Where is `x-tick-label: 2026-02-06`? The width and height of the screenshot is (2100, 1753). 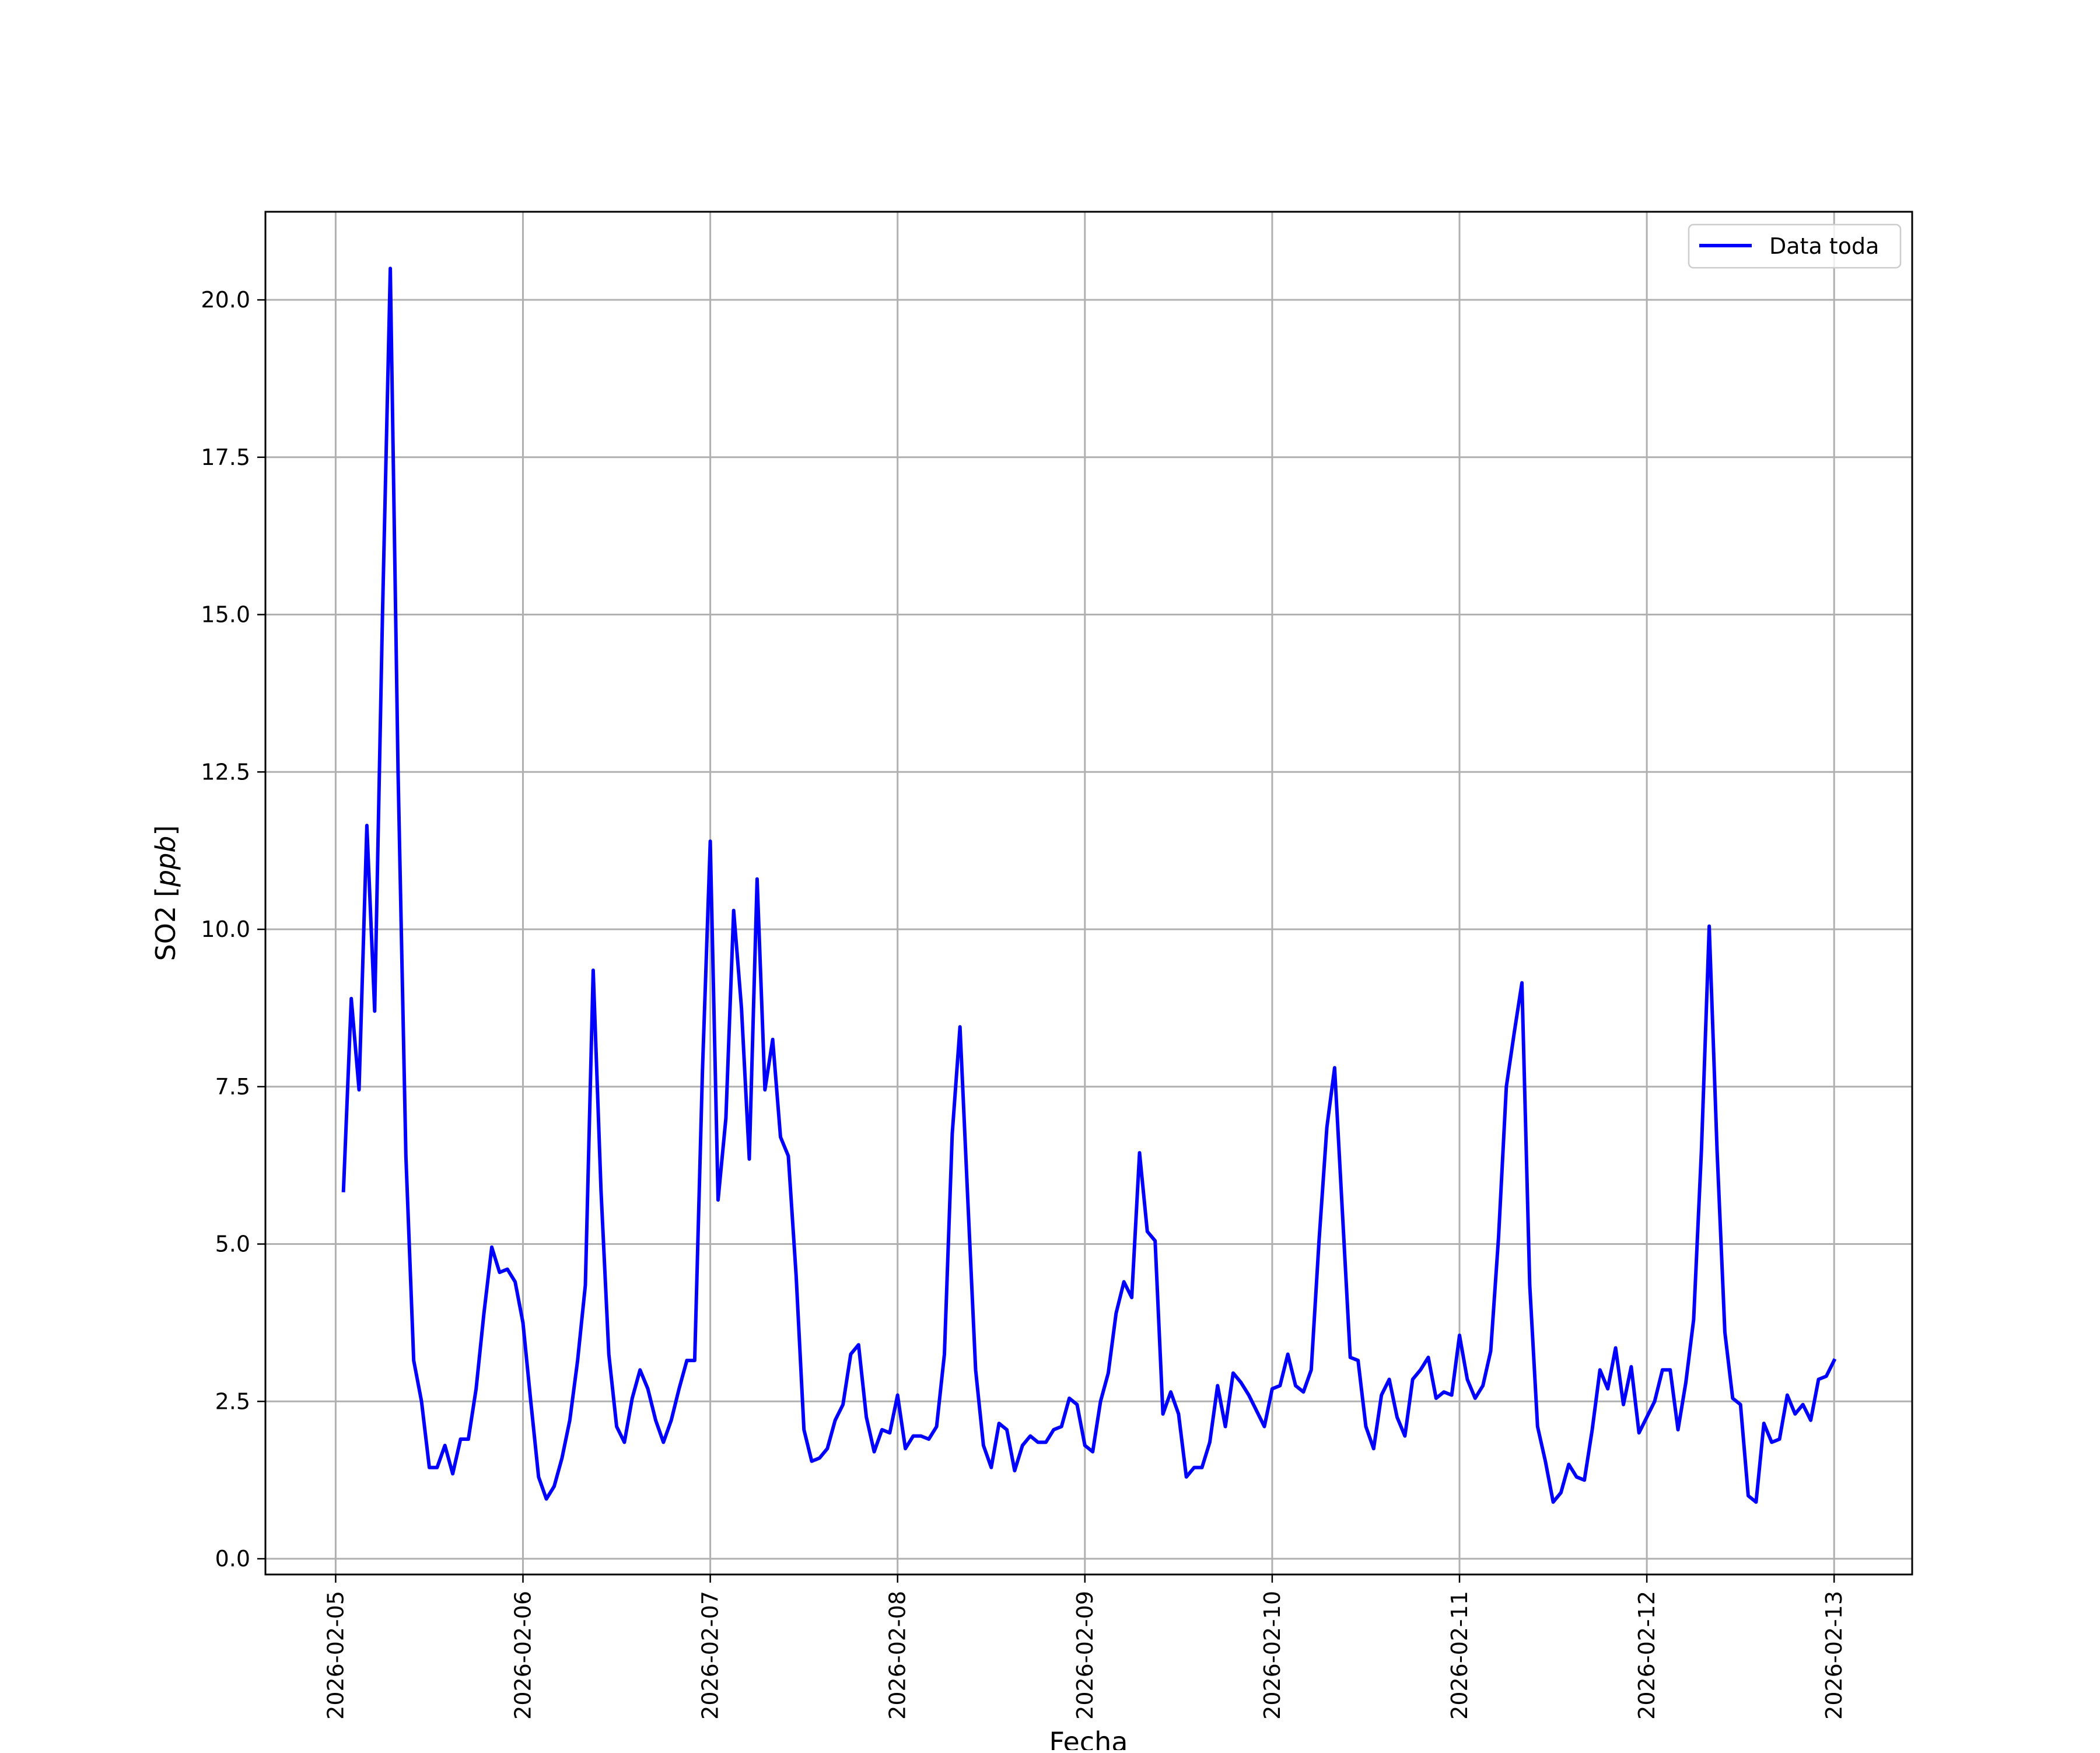
x-tick-label: 2026-02-06 is located at coordinates (523, 1655).